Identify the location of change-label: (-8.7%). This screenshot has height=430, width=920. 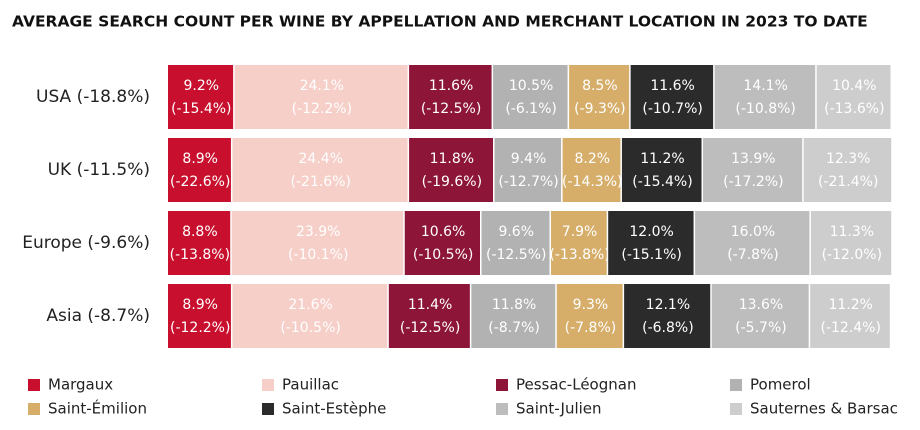
(514, 328).